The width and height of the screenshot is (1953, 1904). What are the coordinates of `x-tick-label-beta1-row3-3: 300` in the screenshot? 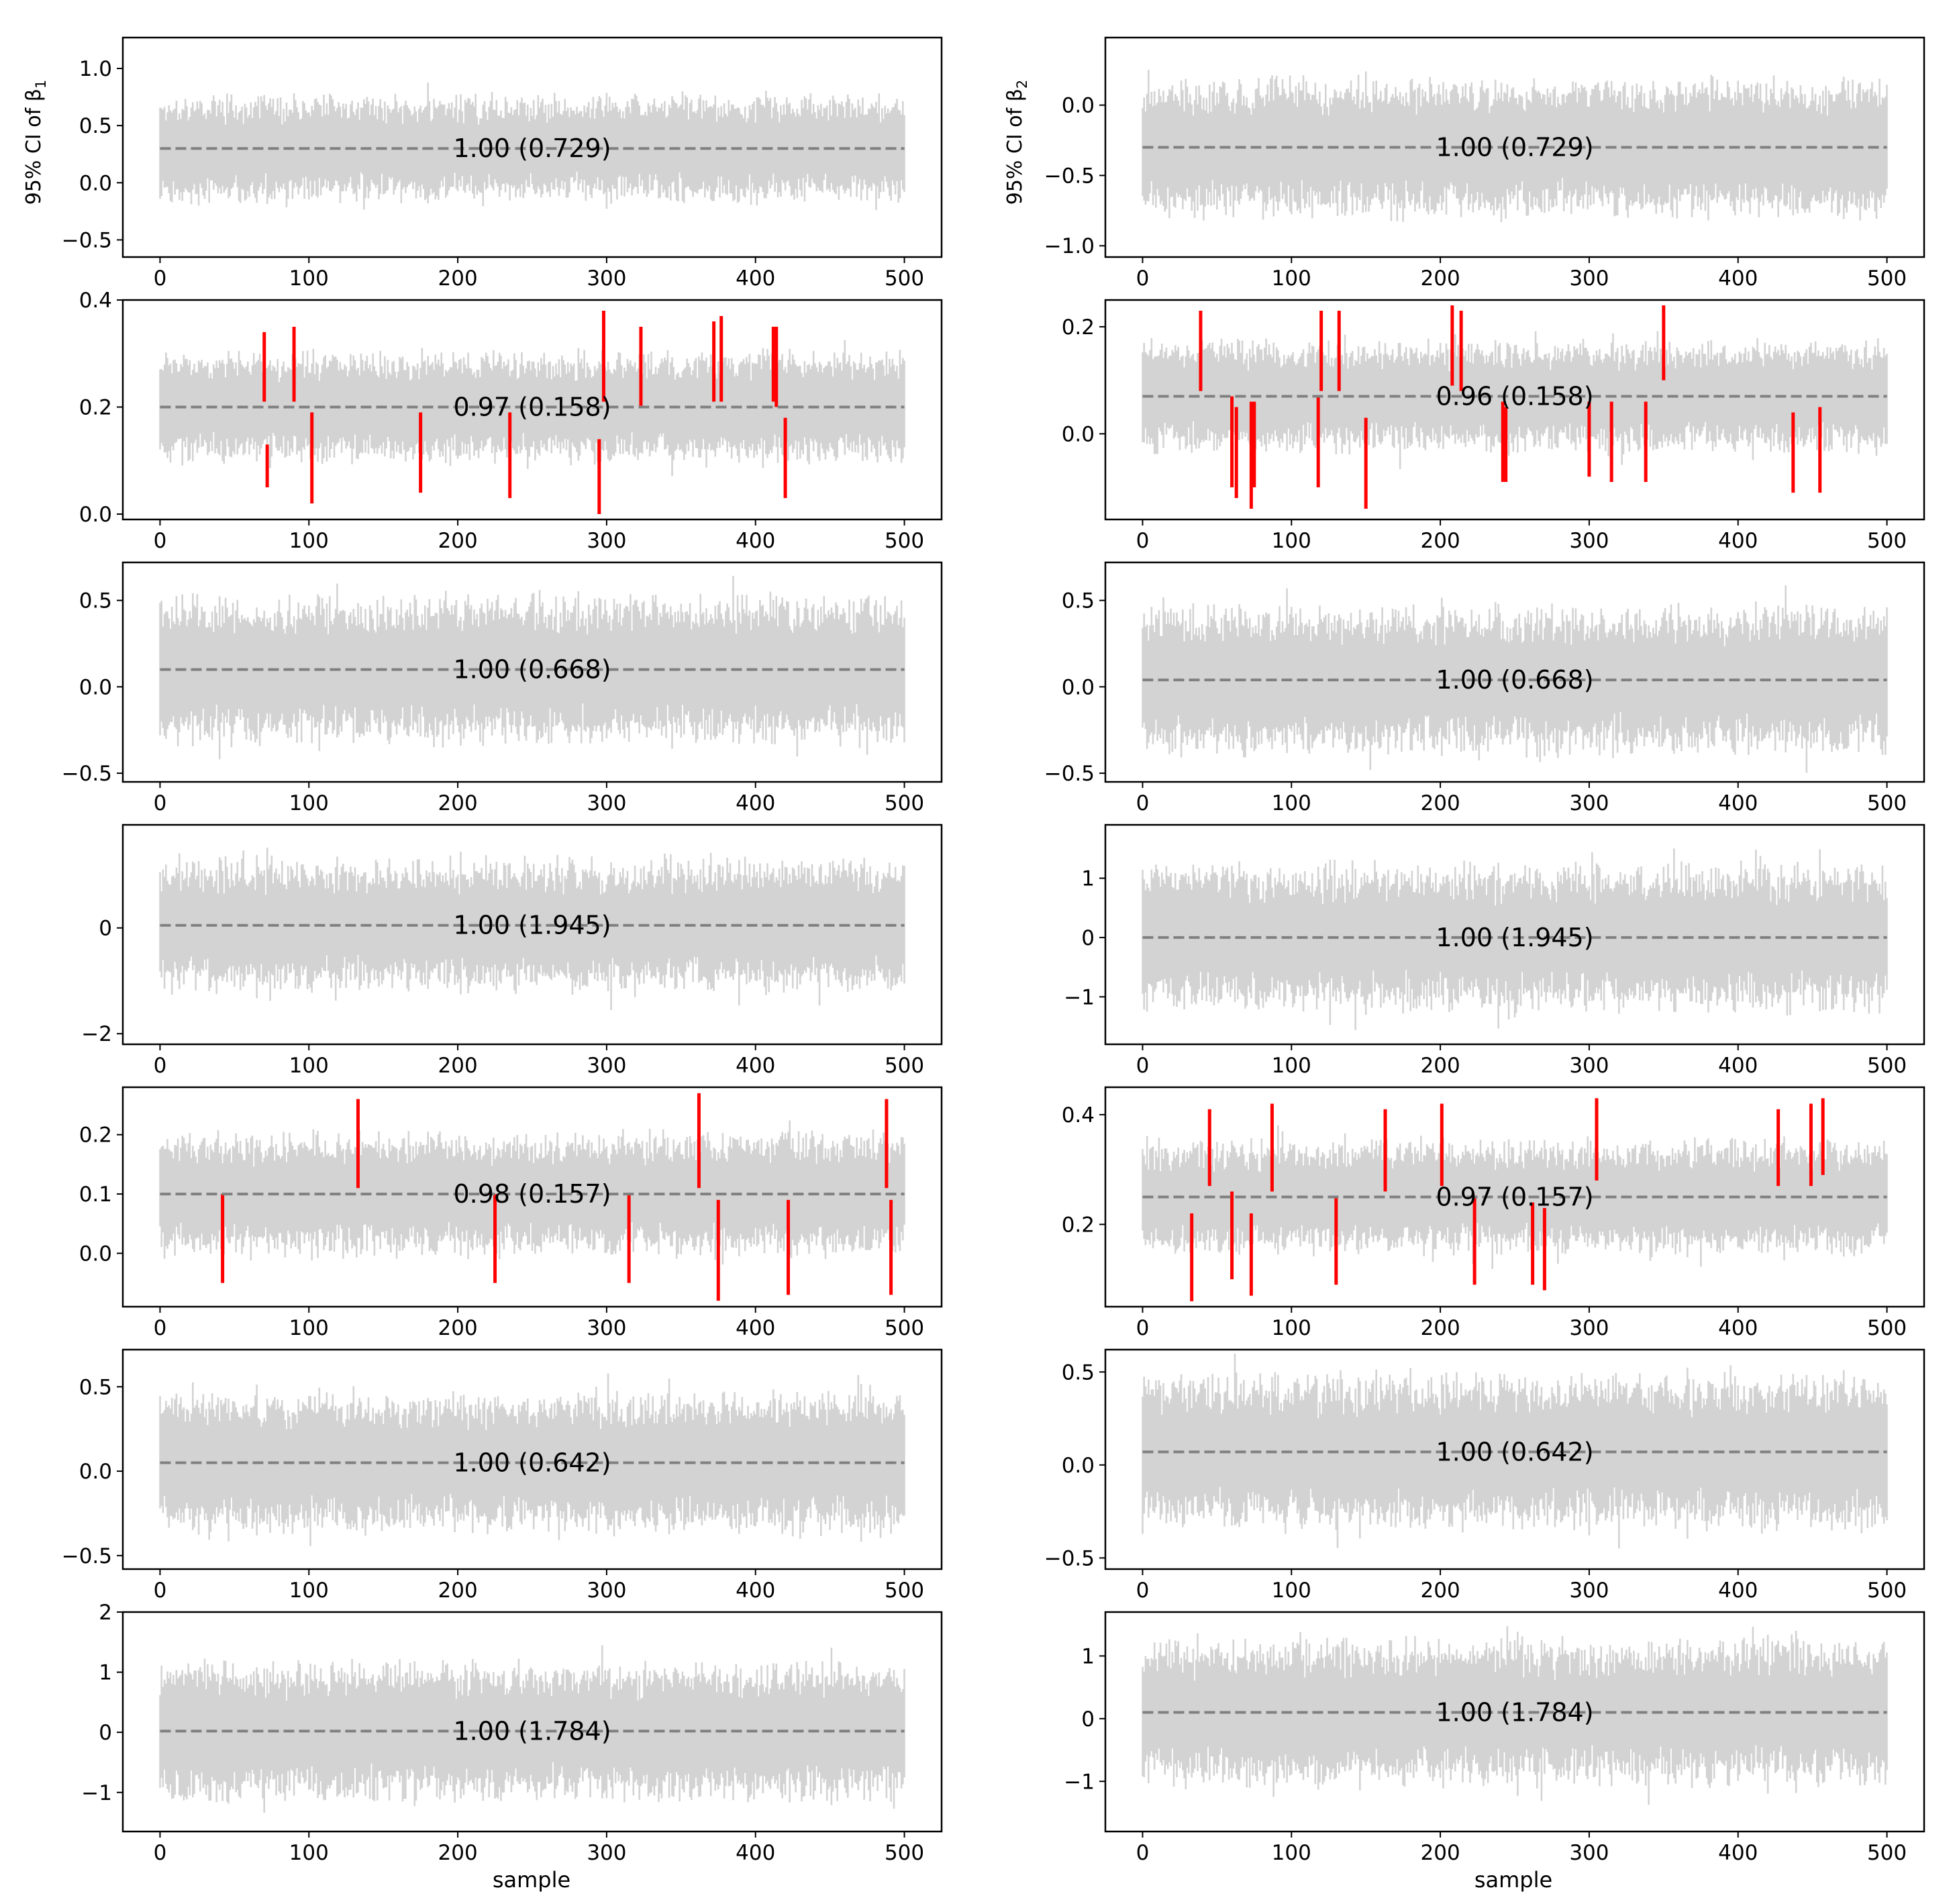 It's located at (606, 803).